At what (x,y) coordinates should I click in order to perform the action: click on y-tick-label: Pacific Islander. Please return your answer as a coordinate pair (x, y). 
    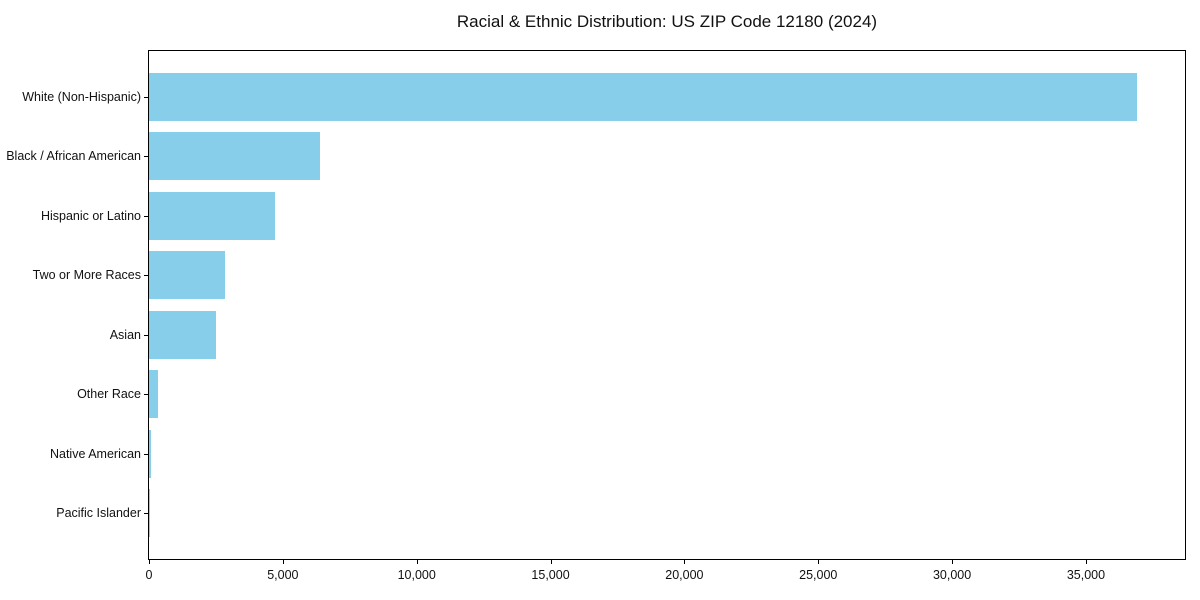
    Looking at the image, I should click on (98, 513).